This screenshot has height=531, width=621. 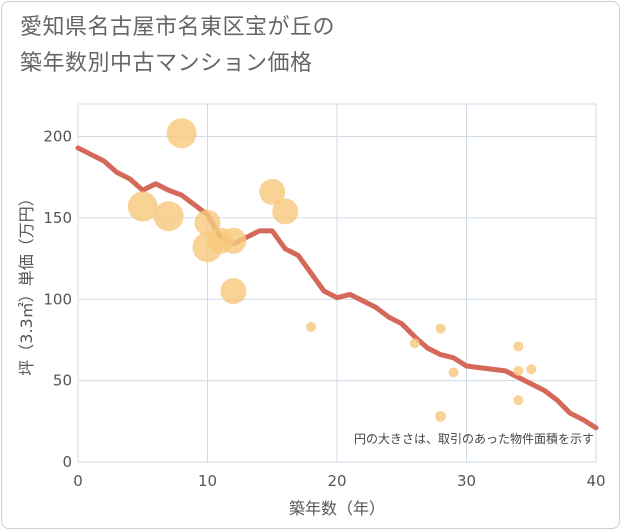 I want to click on y-axis-label: 坪（3.3㎡）単価（万円）, so click(x=26, y=282).